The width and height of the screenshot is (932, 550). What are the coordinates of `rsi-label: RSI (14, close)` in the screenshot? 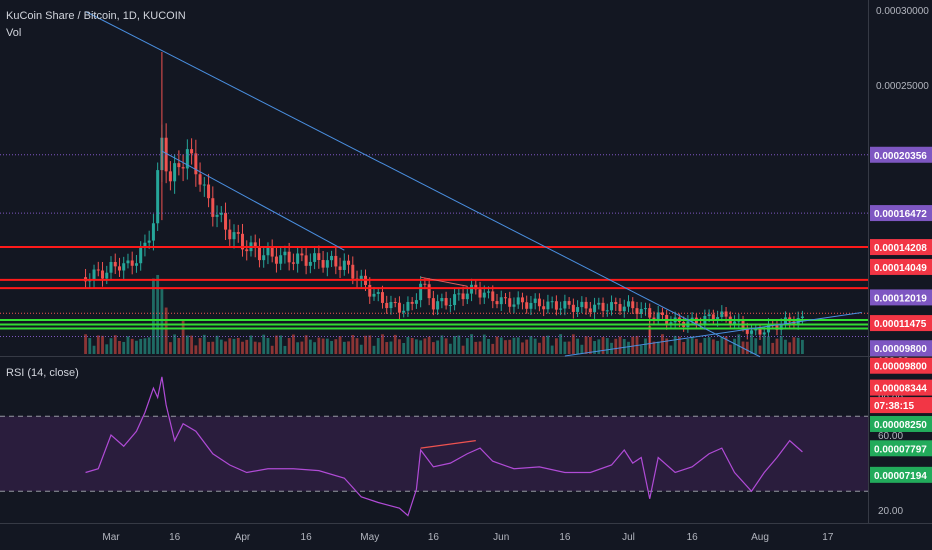 It's located at (42, 373).